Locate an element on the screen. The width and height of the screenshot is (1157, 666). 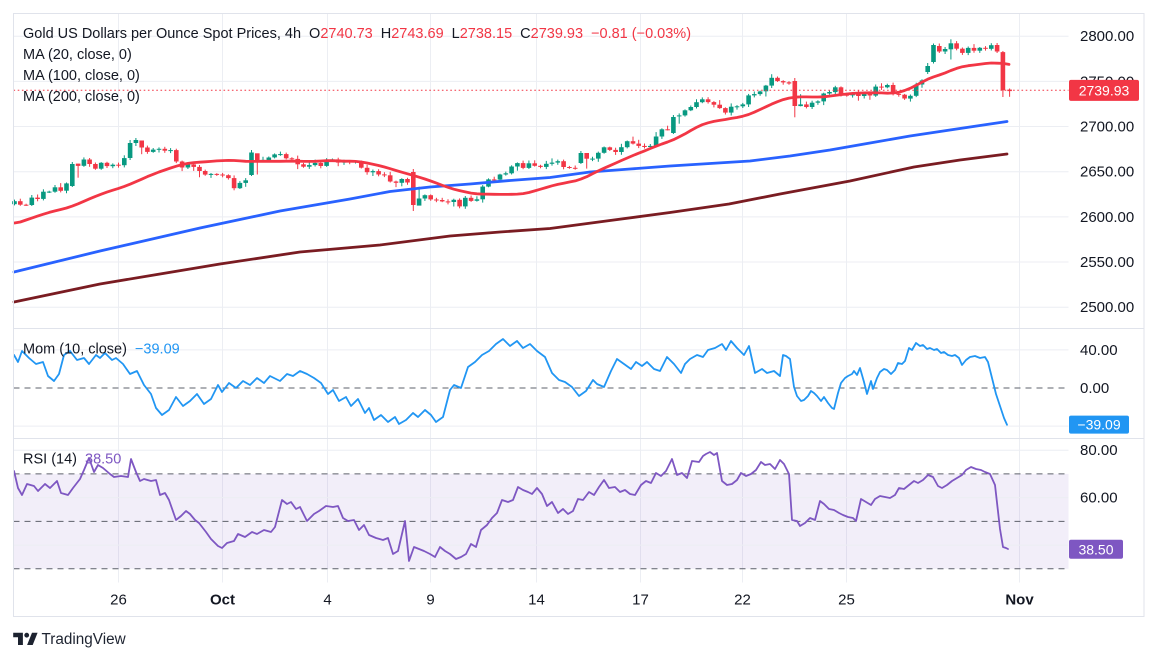
svg-text: 2700.00 is located at coordinates (1107, 127).